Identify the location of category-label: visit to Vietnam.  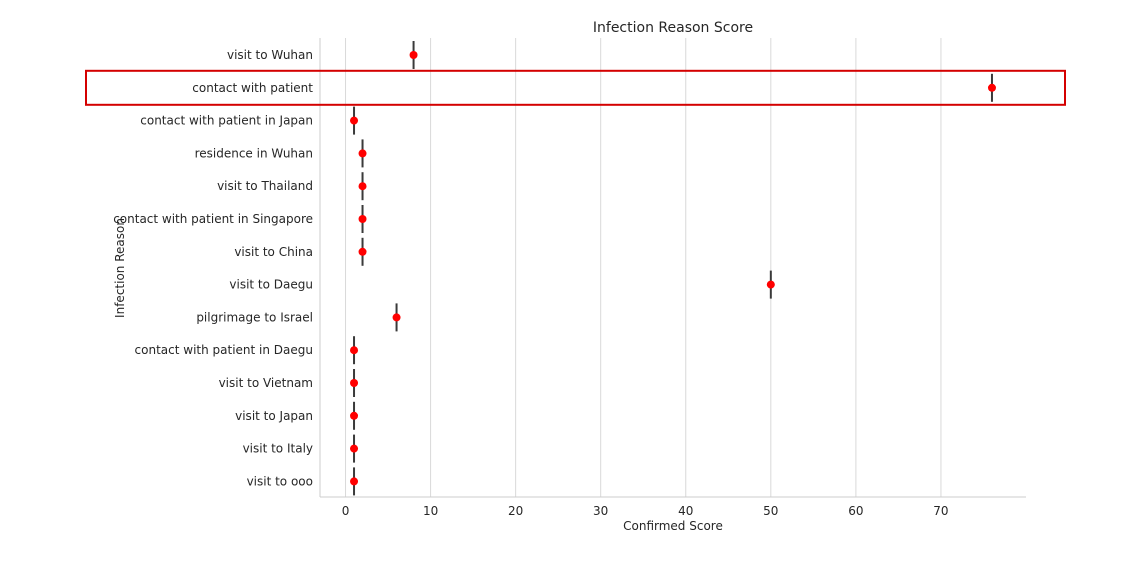
(266, 383).